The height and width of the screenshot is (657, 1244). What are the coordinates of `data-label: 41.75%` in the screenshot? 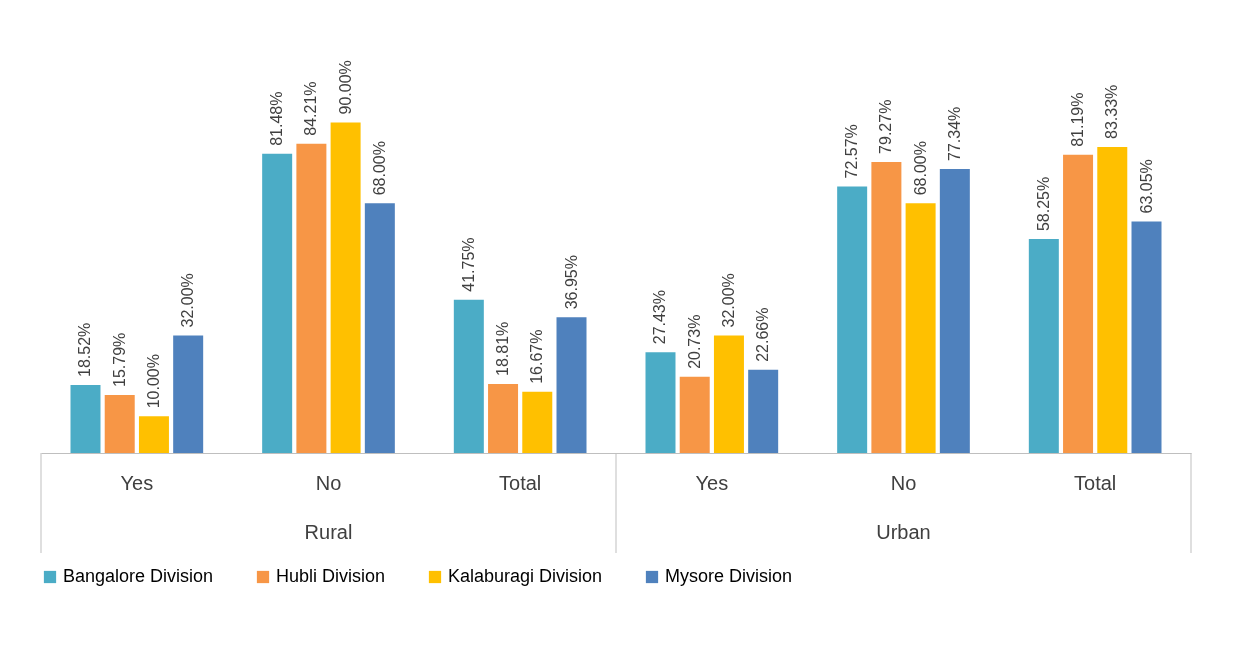 It's located at (468, 264).